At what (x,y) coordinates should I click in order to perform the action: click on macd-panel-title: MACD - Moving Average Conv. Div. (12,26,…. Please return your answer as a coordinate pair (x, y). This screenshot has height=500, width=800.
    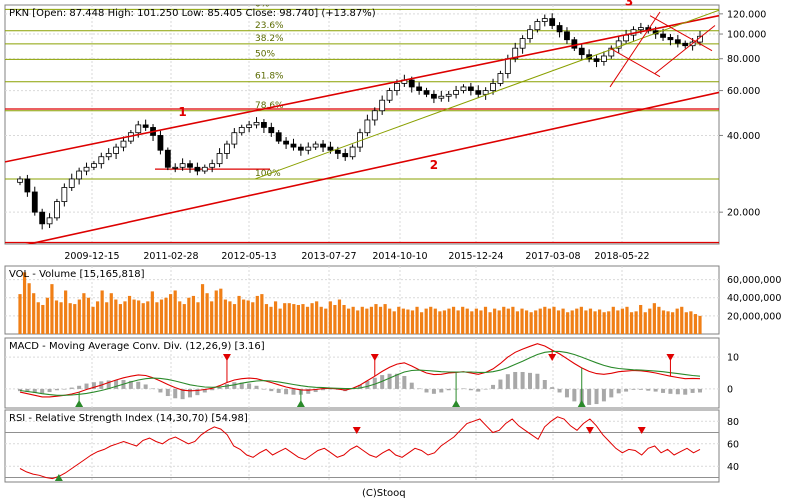
    Looking at the image, I should click on (137, 346).